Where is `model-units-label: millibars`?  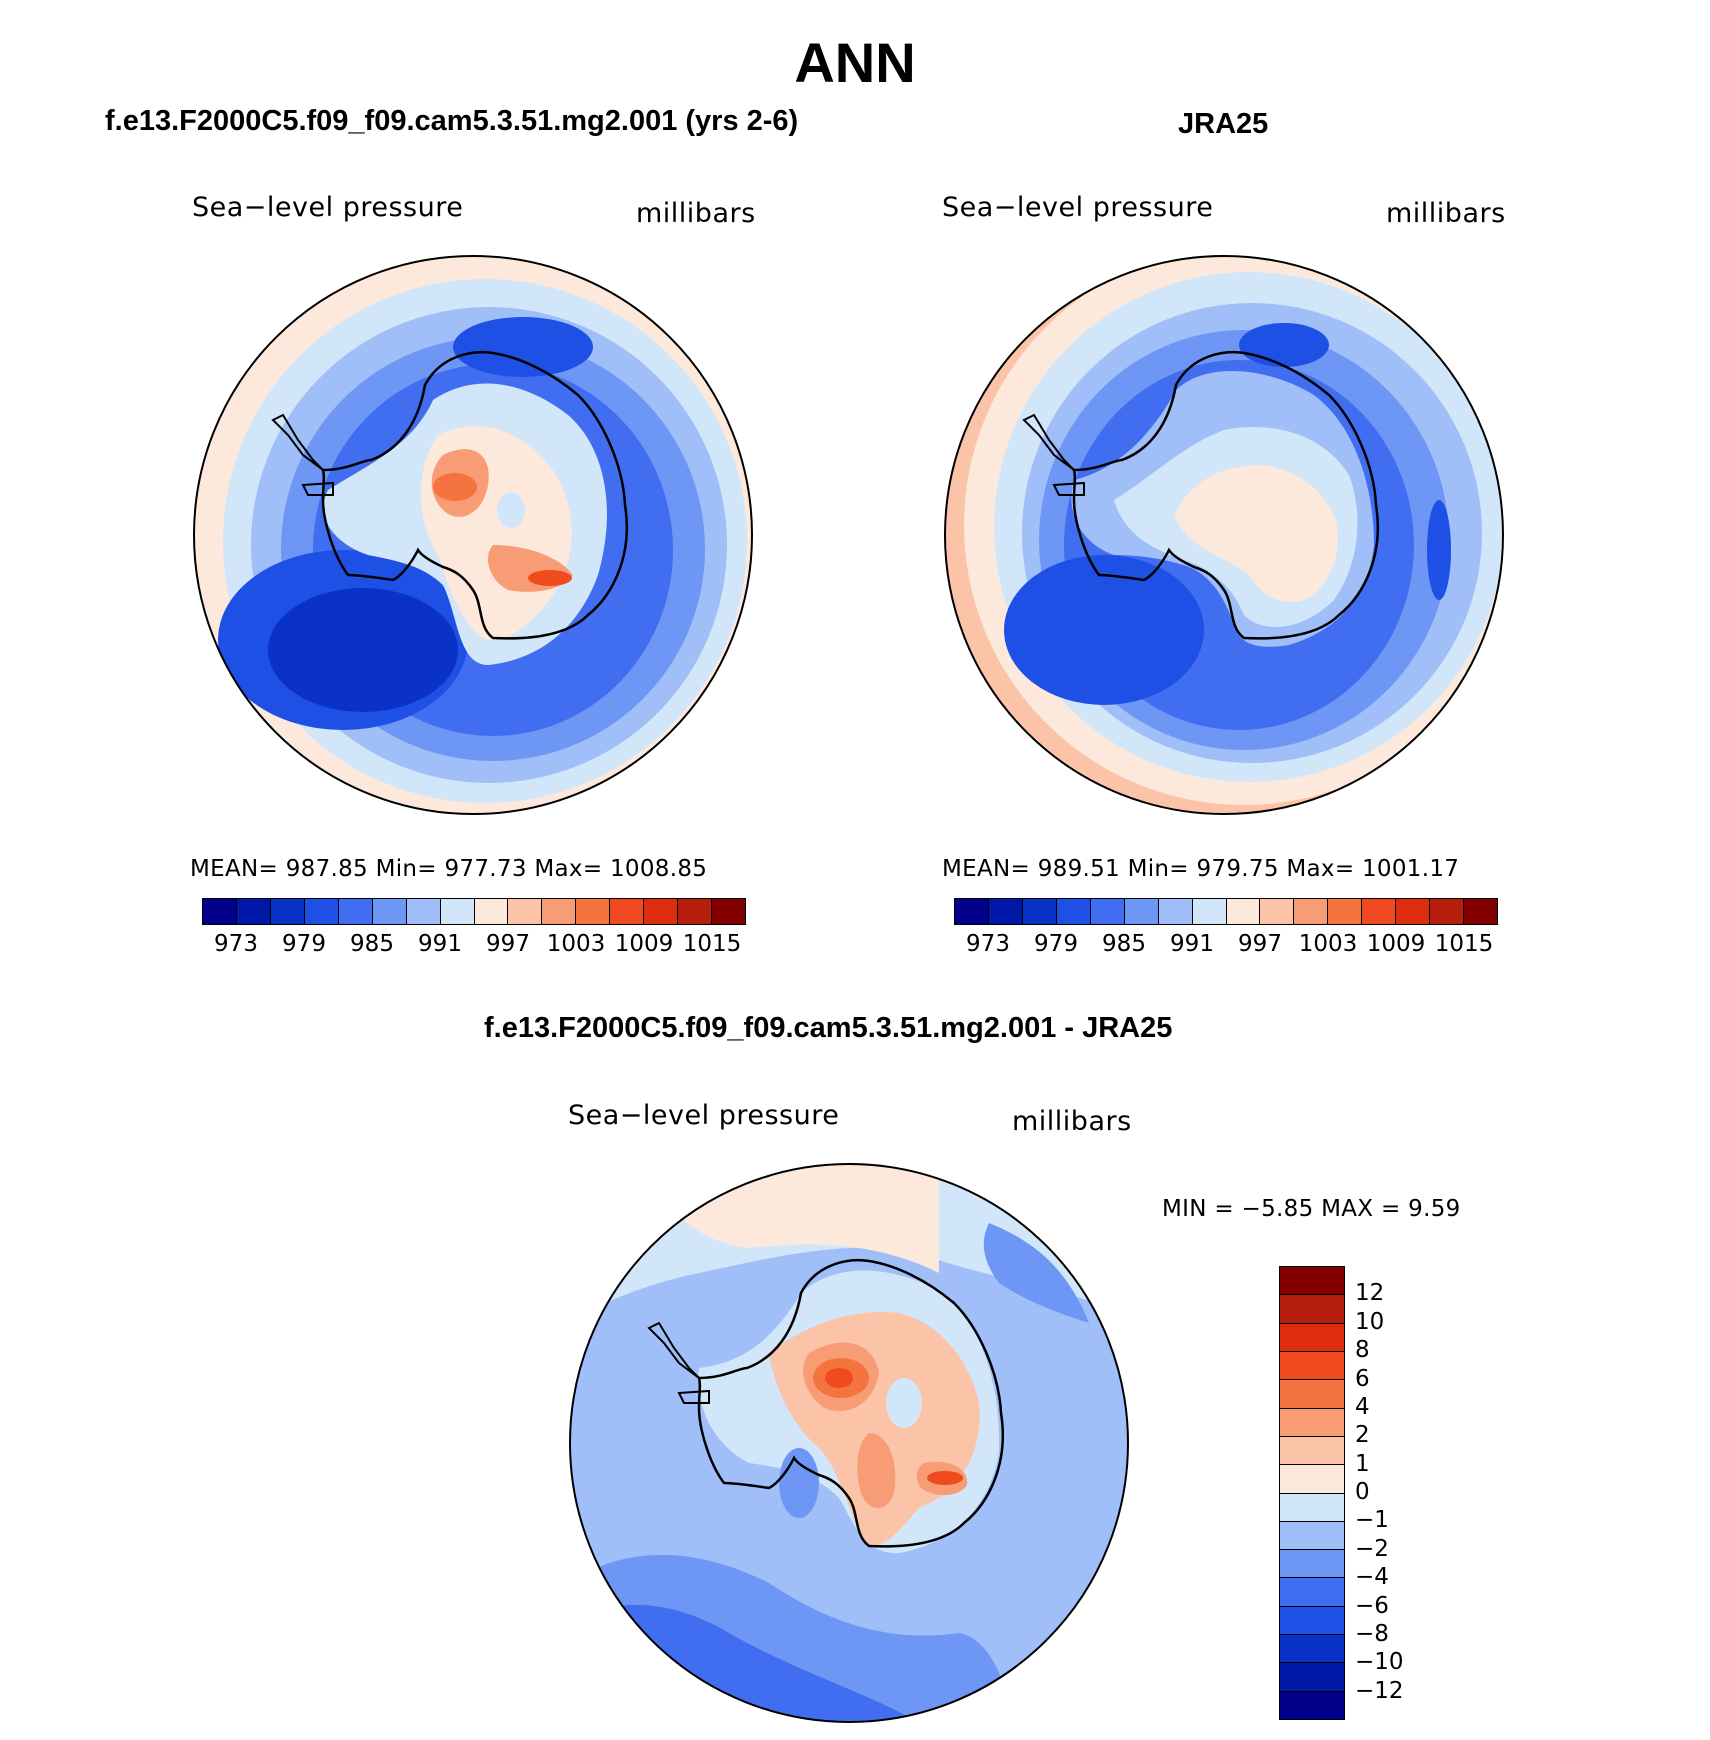 model-units-label: millibars is located at coordinates (696, 213).